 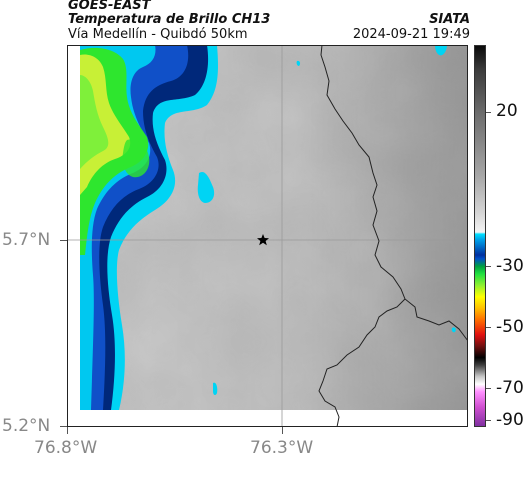 What do you see at coordinates (510, 327) in the screenshot?
I see `cbar-label-50: -50` at bounding box center [510, 327].